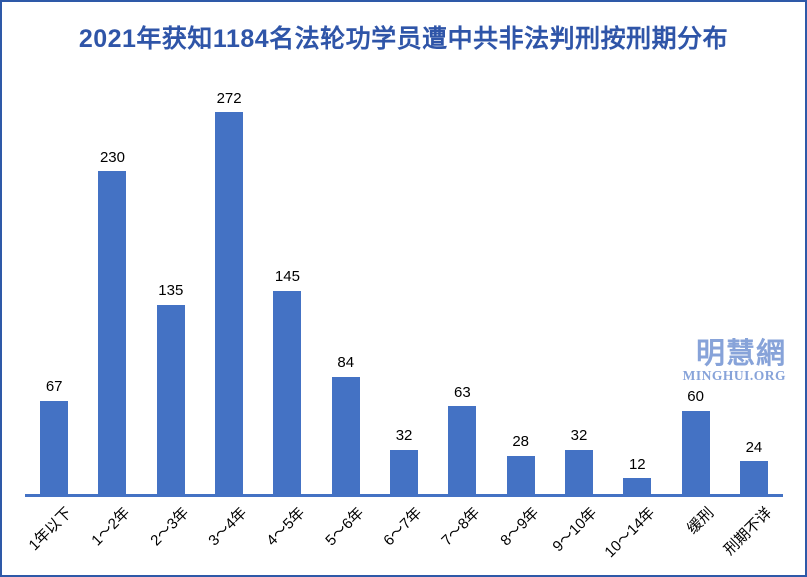 This screenshot has height=577, width=807. Describe the element at coordinates (700, 521) in the screenshot. I see `x-axis-label: 缓刑` at that location.